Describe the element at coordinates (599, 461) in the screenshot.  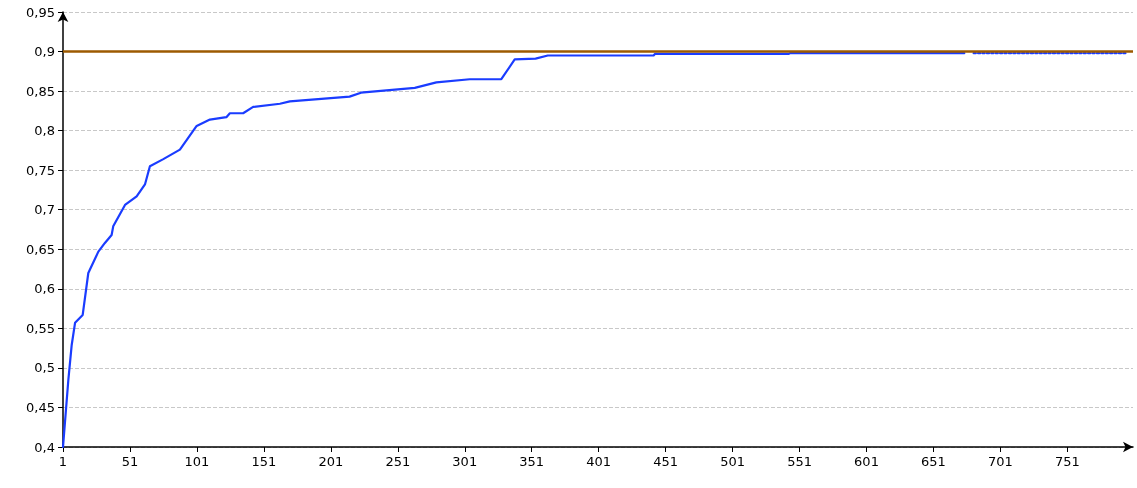
I see `x-tick-label: 401` at that location.